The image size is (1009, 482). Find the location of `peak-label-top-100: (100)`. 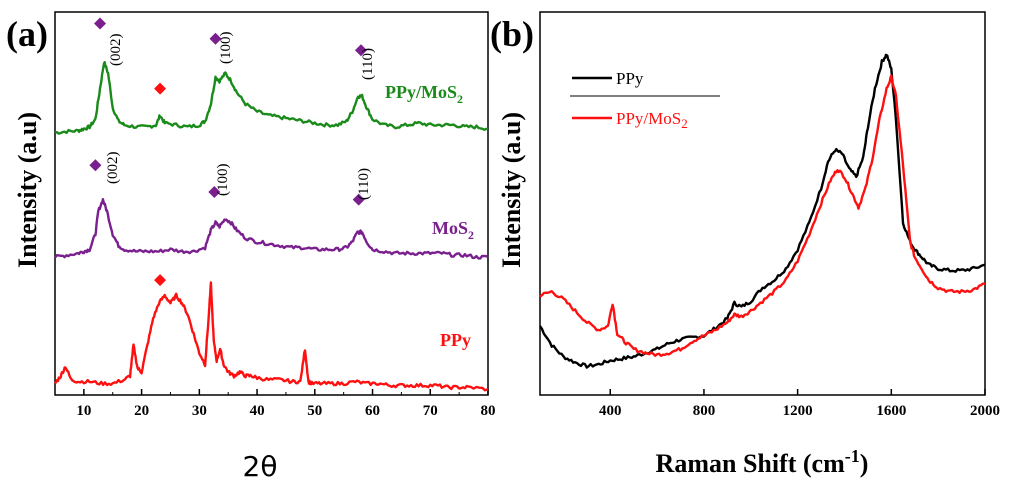

peak-label-top-100: (100) is located at coordinates (226, 48).